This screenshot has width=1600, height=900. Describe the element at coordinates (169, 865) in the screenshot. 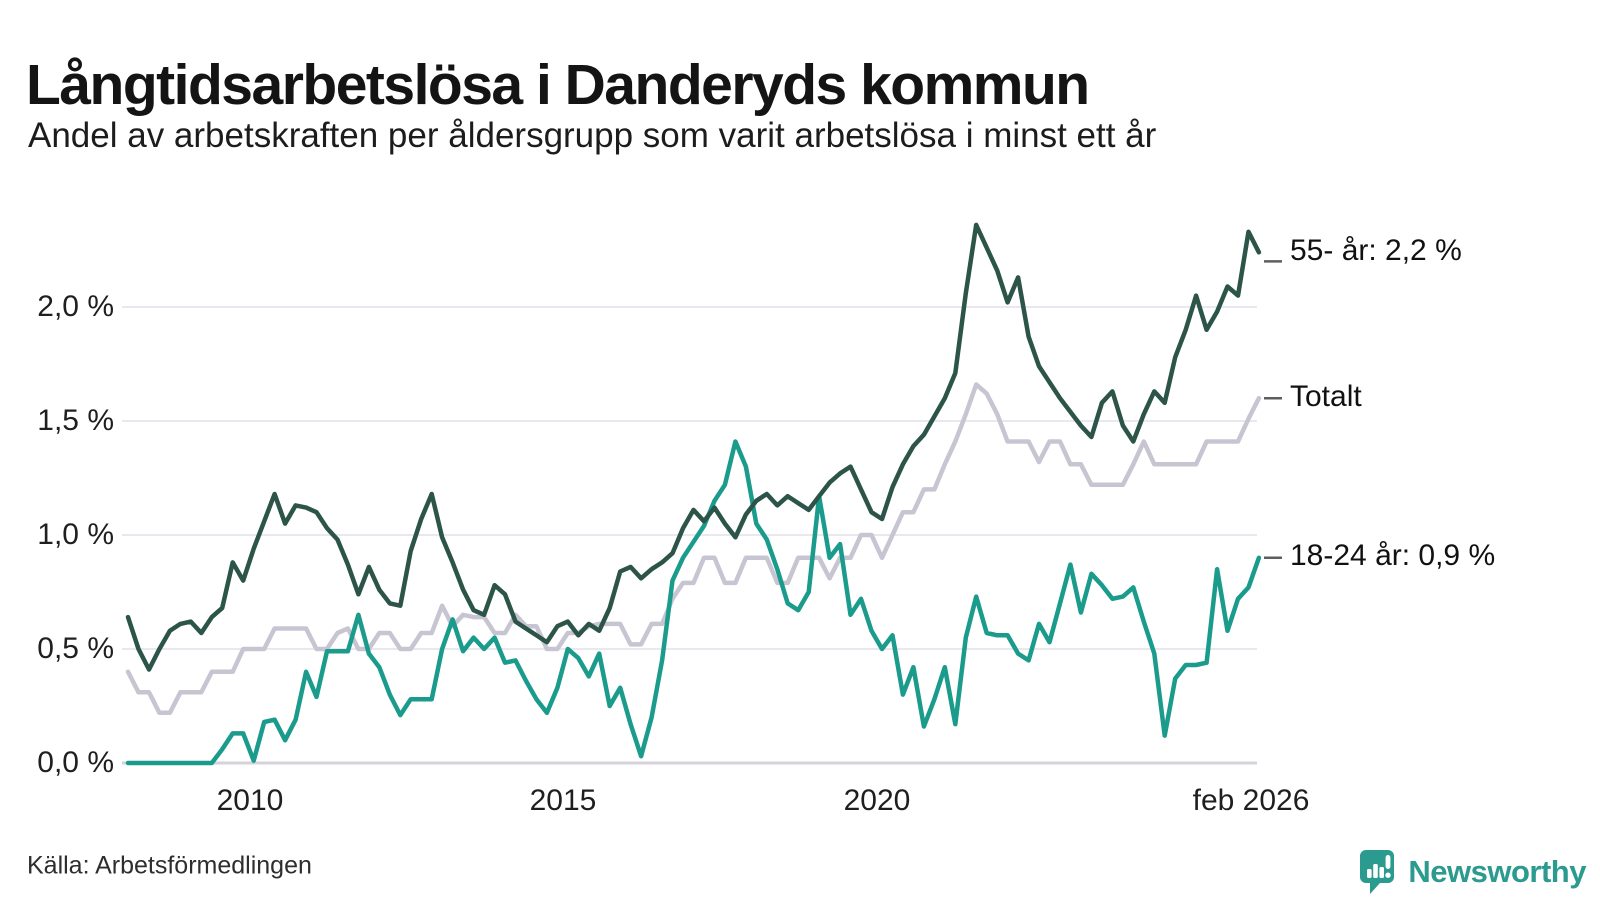

I see `source-note: Källa: Arbetsförmedlingen` at that location.